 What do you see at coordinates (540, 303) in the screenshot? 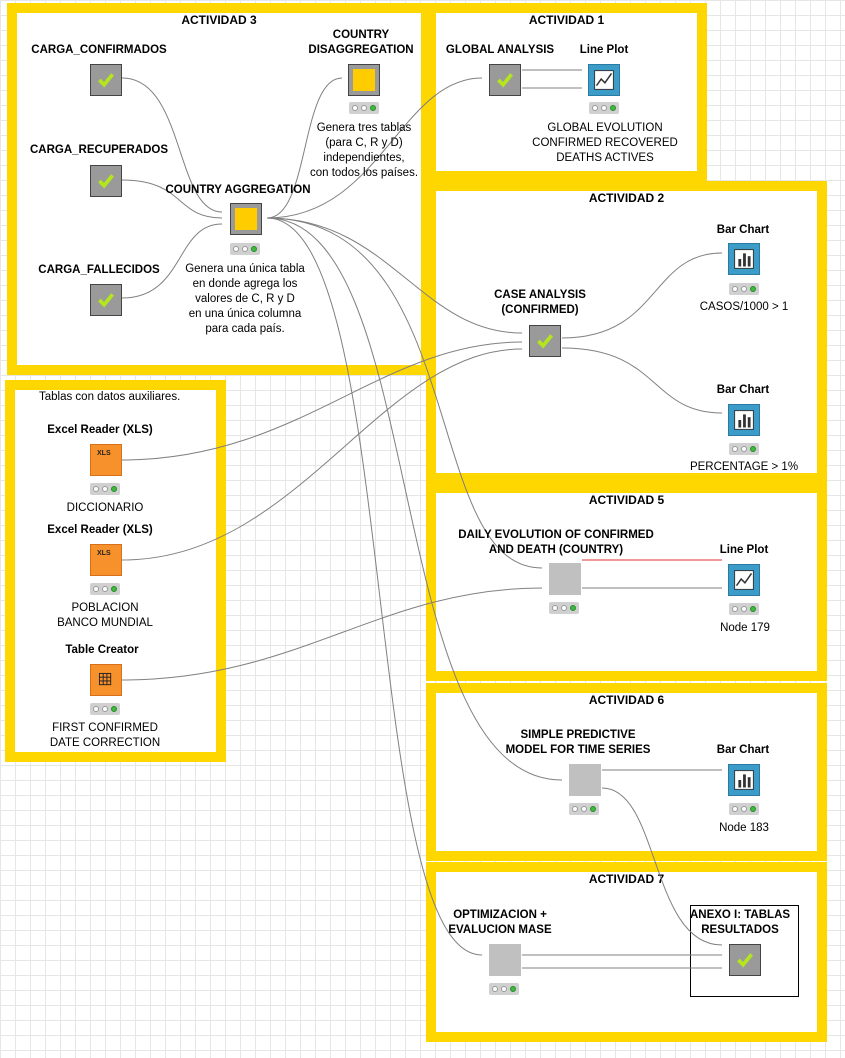
I see `case-analysis-label: CASE ANALYSIS (CONFIRMED)` at bounding box center [540, 303].